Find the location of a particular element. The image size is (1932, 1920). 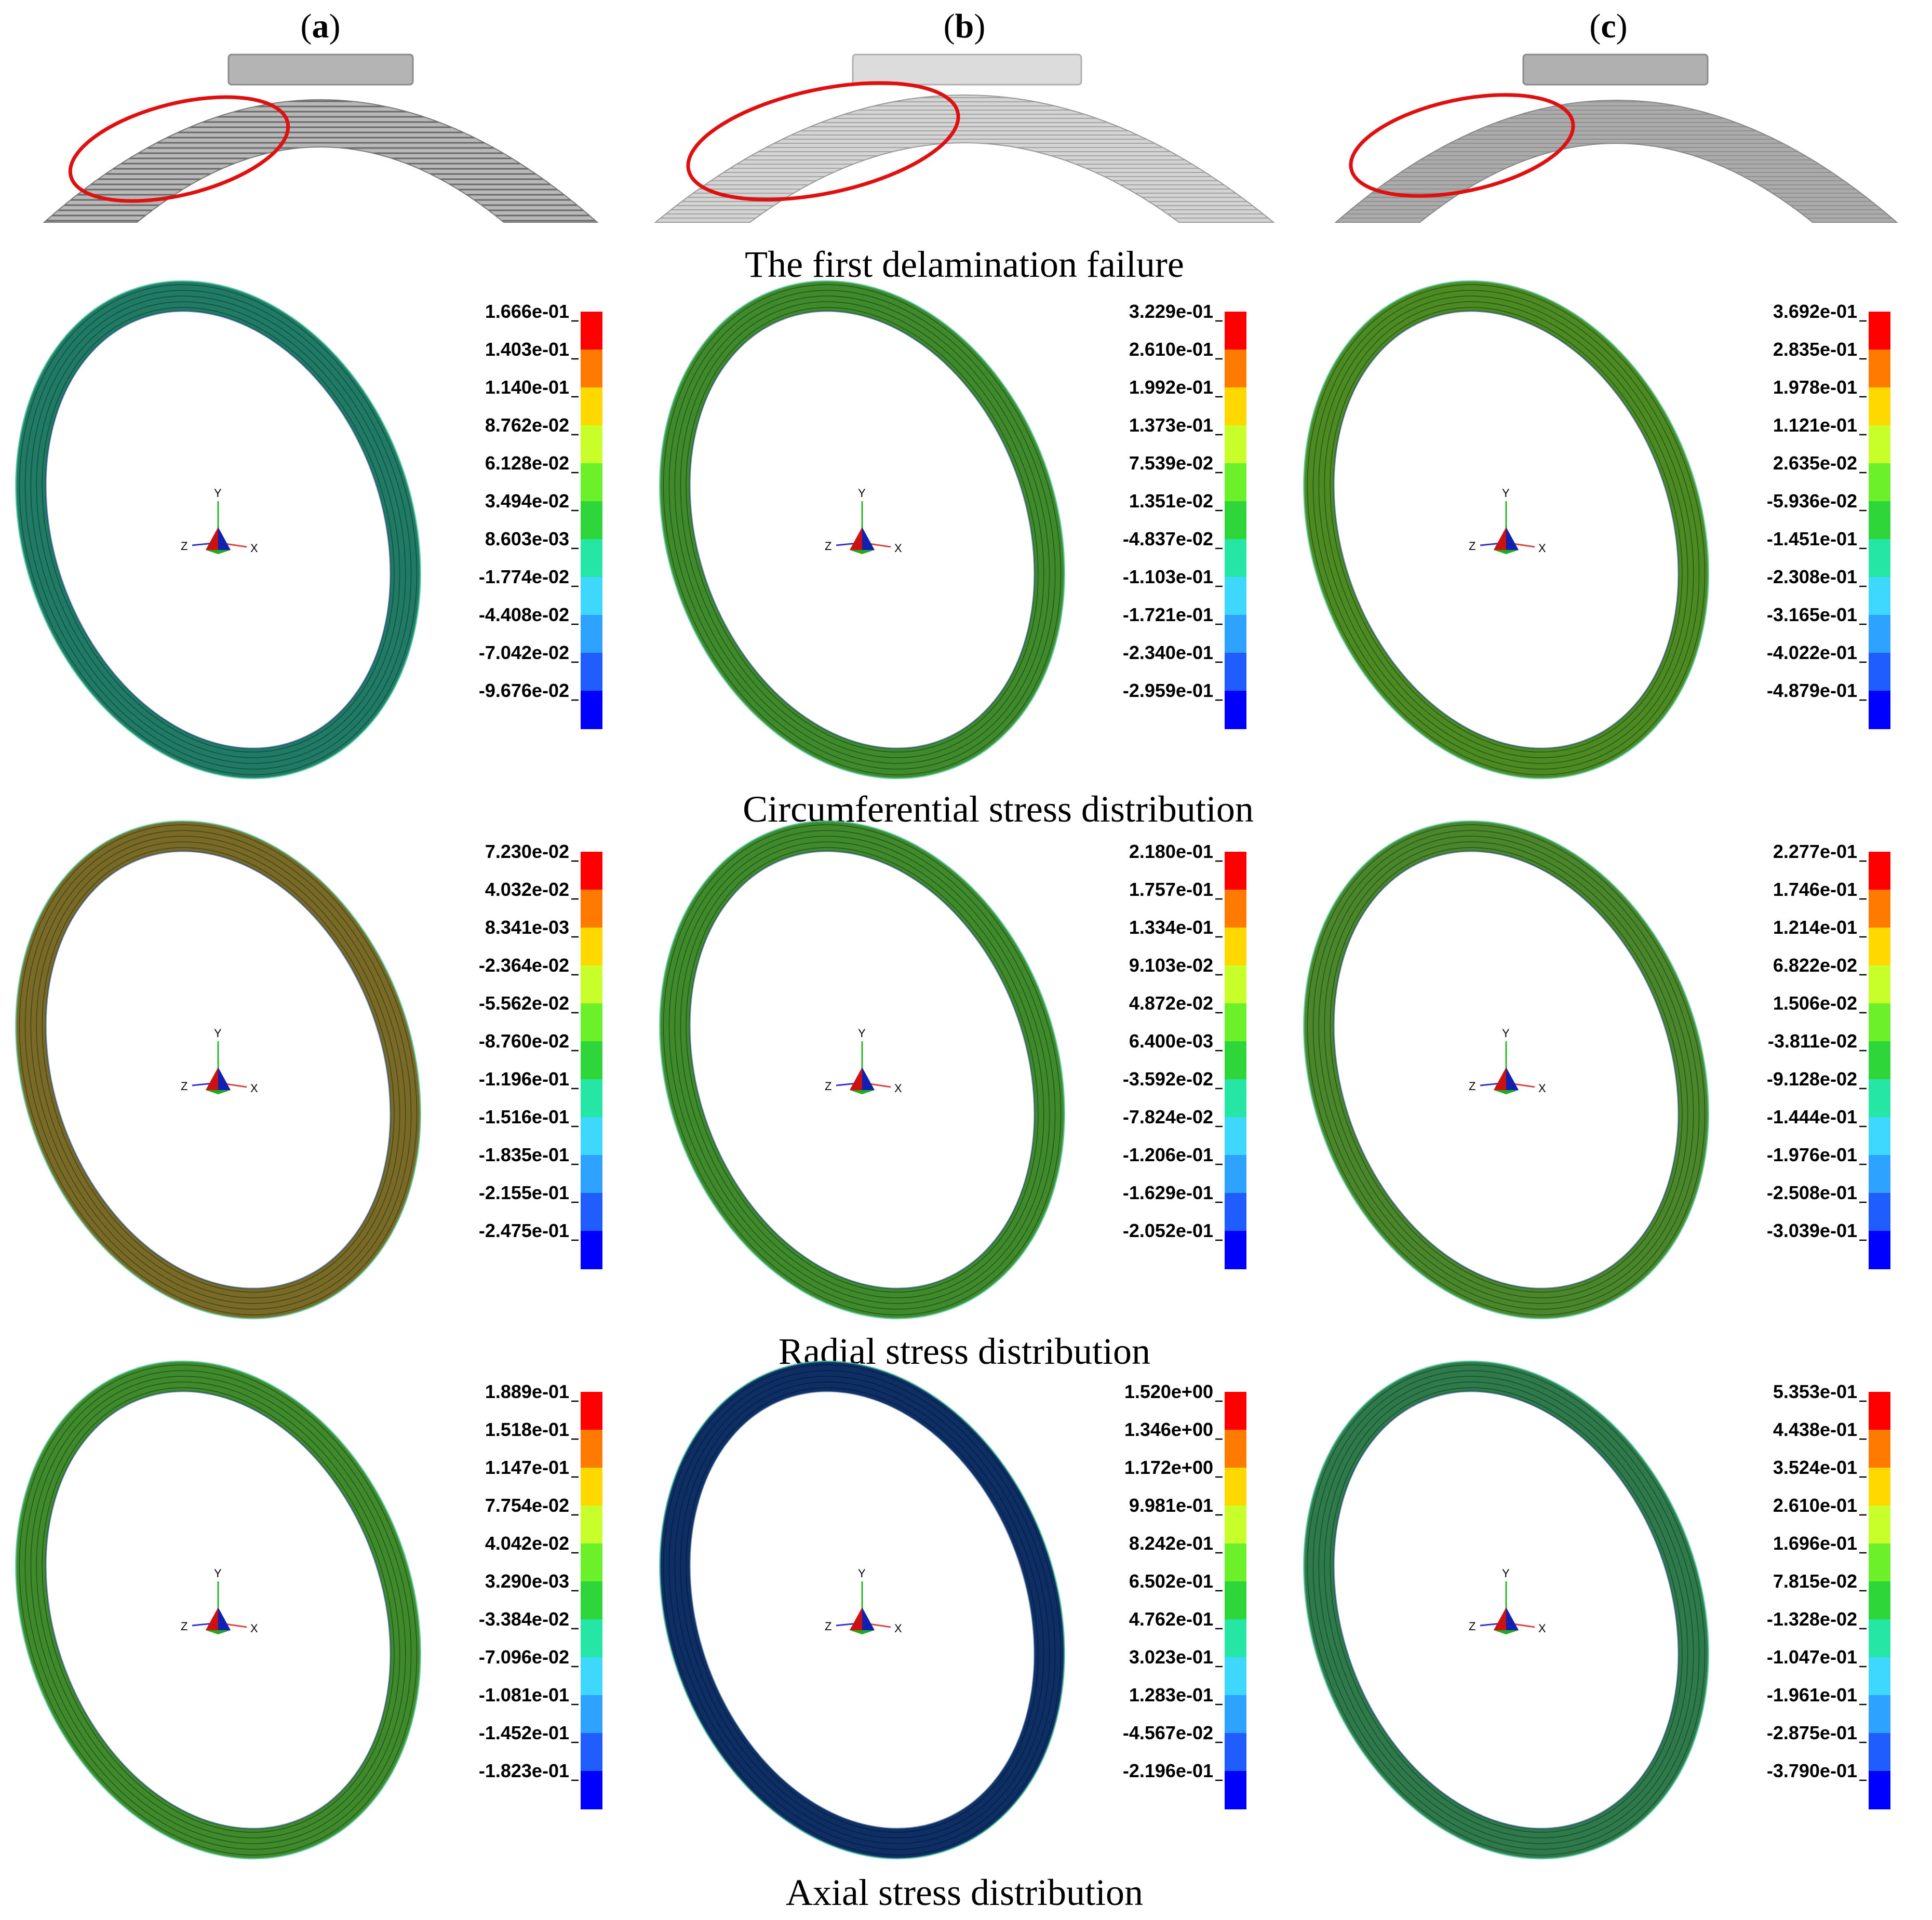

legend-tick-label: 7.754e-02 is located at coordinates (527, 1505).